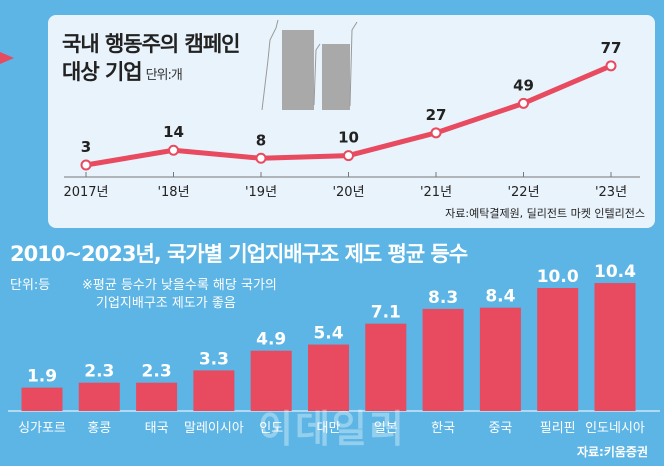 The height and width of the screenshot is (470, 670). What do you see at coordinates (102, 72) in the screenshot?
I see `line-chart-title-line2: 대상 기업` at bounding box center [102, 72].